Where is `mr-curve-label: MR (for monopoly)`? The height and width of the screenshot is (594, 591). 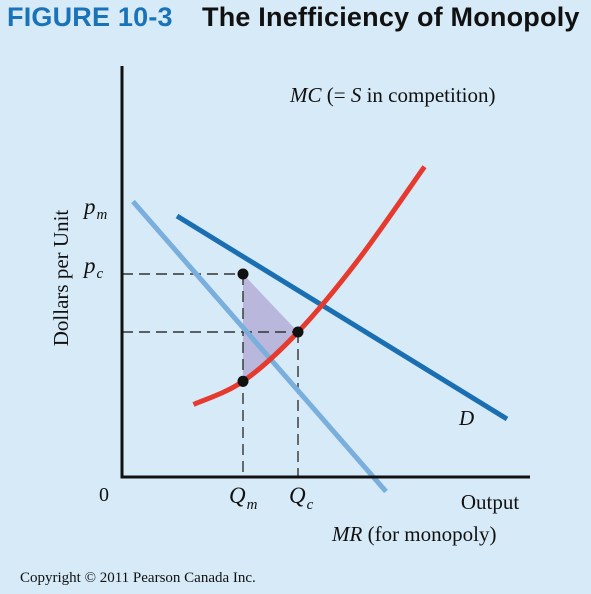 mr-curve-label: MR (for monopoly) is located at coordinates (413, 534).